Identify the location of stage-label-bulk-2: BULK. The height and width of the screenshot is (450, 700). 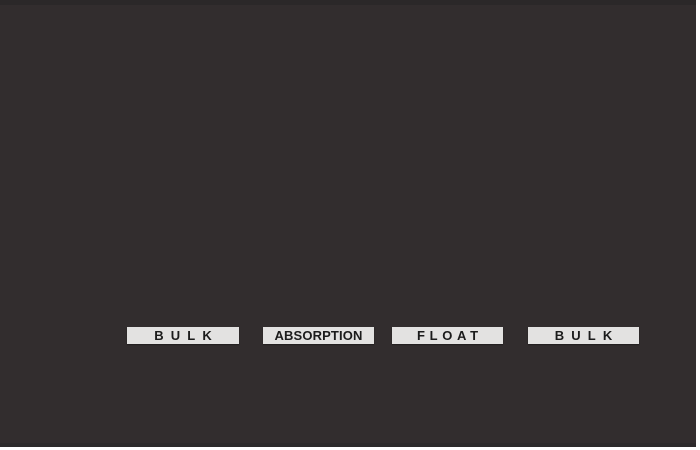
(583, 335).